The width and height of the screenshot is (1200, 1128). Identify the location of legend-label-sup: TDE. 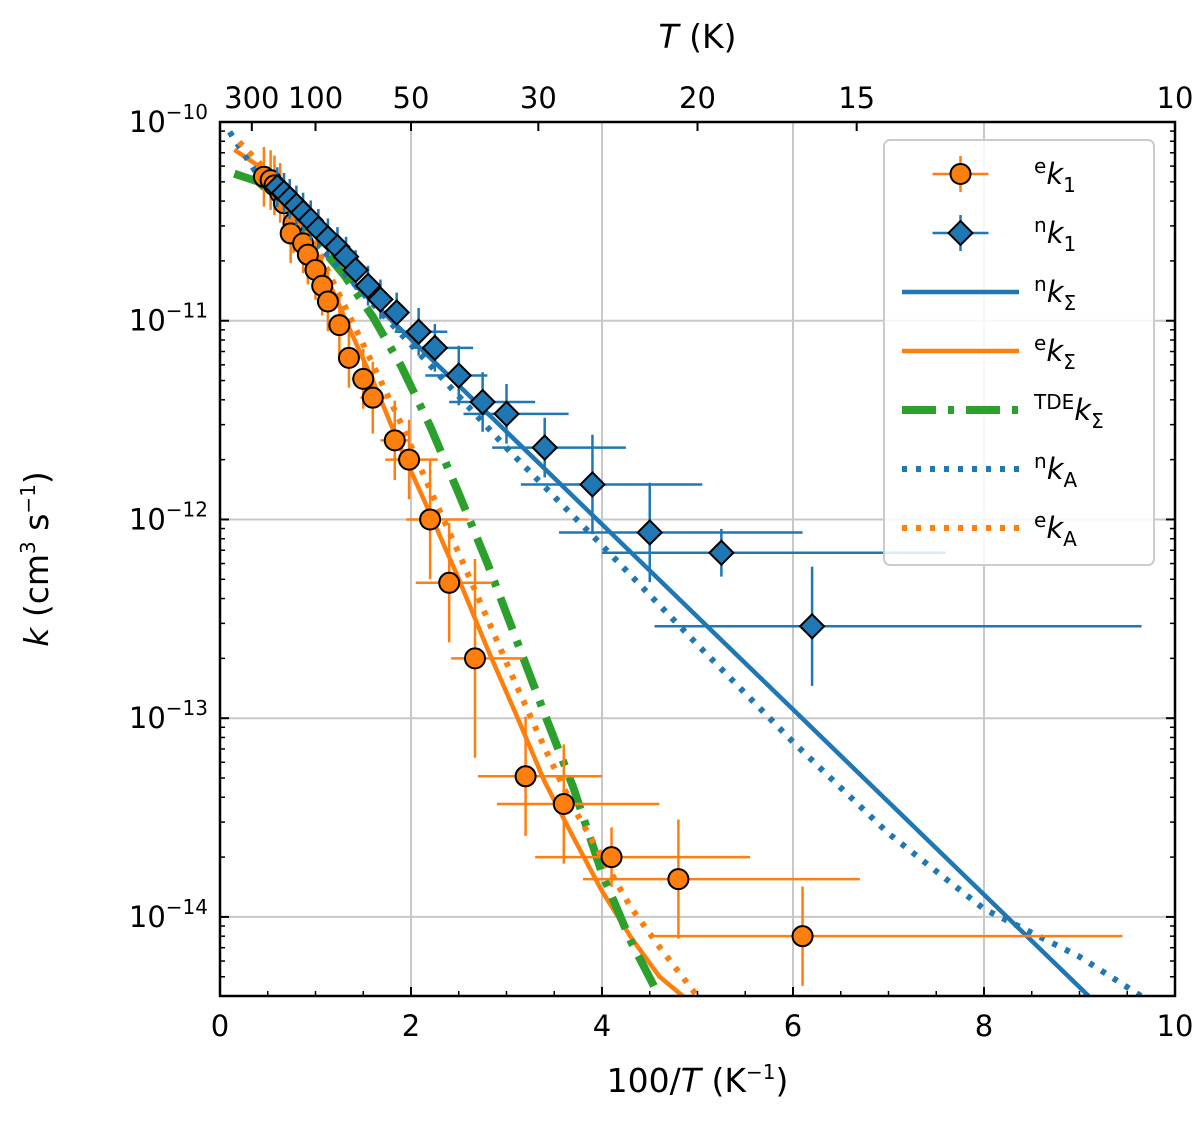
(1053, 402).